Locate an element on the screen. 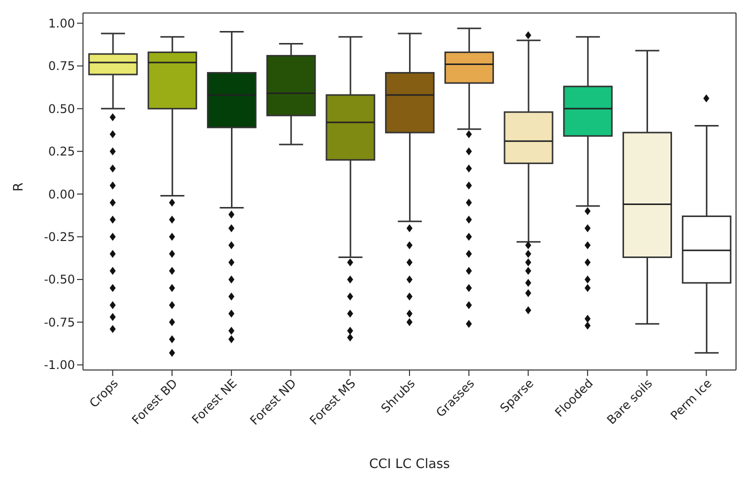 This screenshot has height=480, width=737. y-tick-label: 0.25 is located at coordinates (61, 151).